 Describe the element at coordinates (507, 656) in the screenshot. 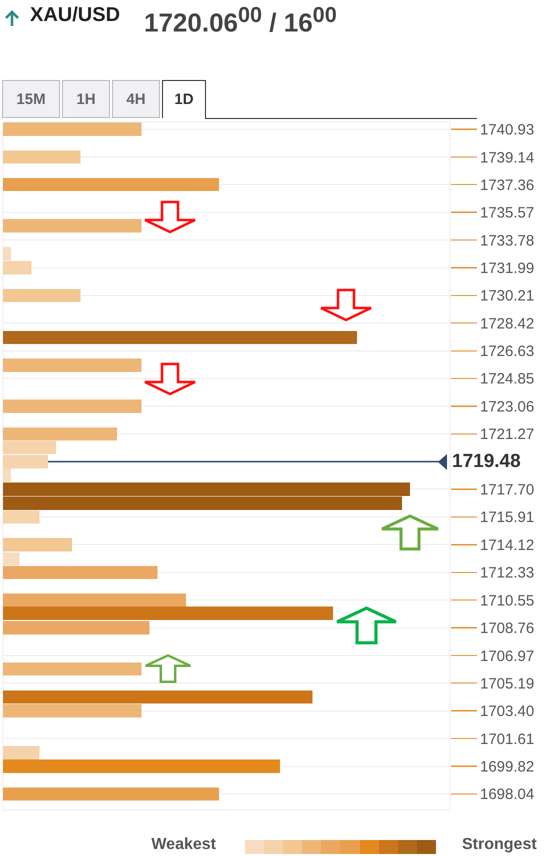

I see `y-tick-label: 1706.97` at that location.